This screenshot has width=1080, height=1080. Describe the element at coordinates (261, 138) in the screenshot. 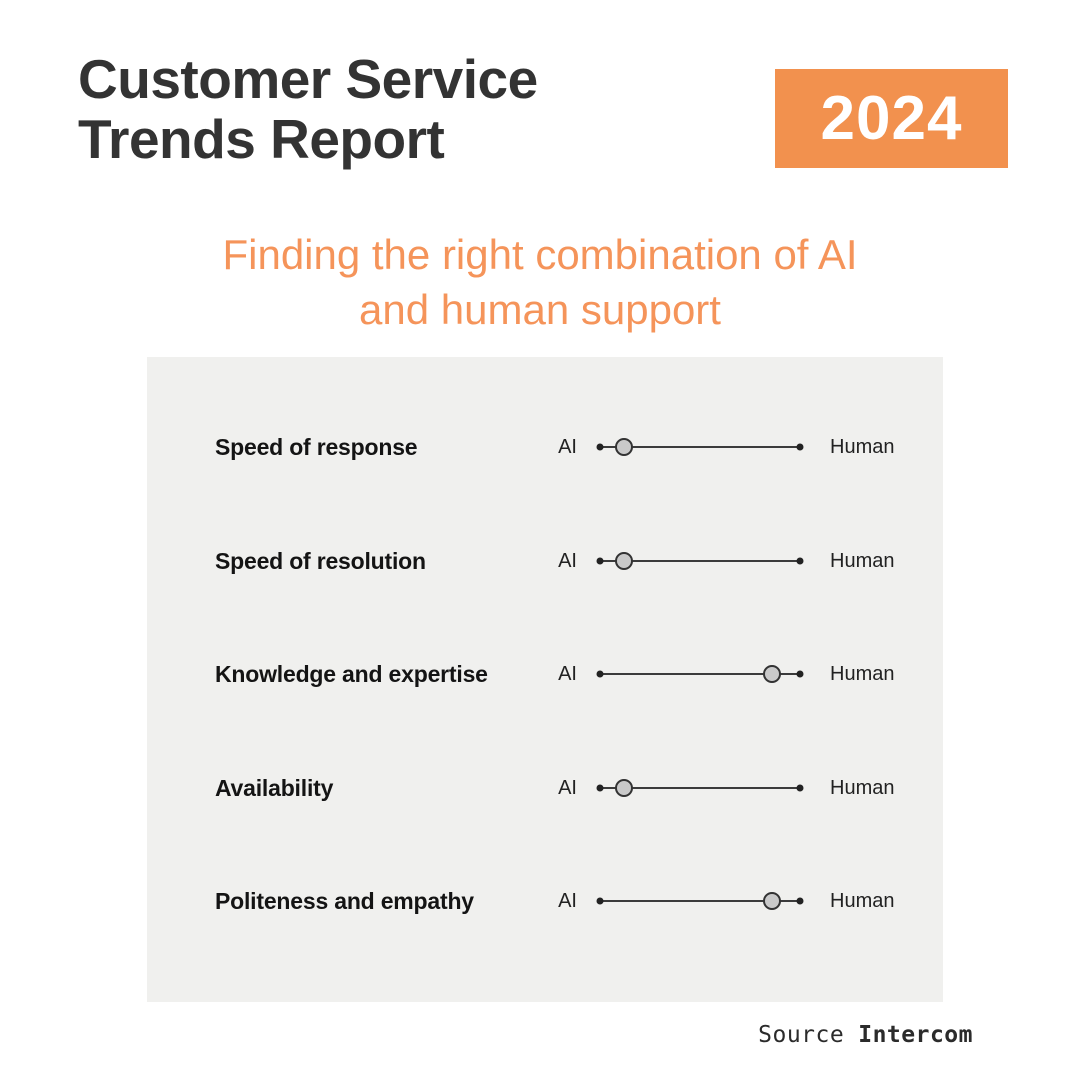

I see `page-title-line2: Trends Report` at that location.